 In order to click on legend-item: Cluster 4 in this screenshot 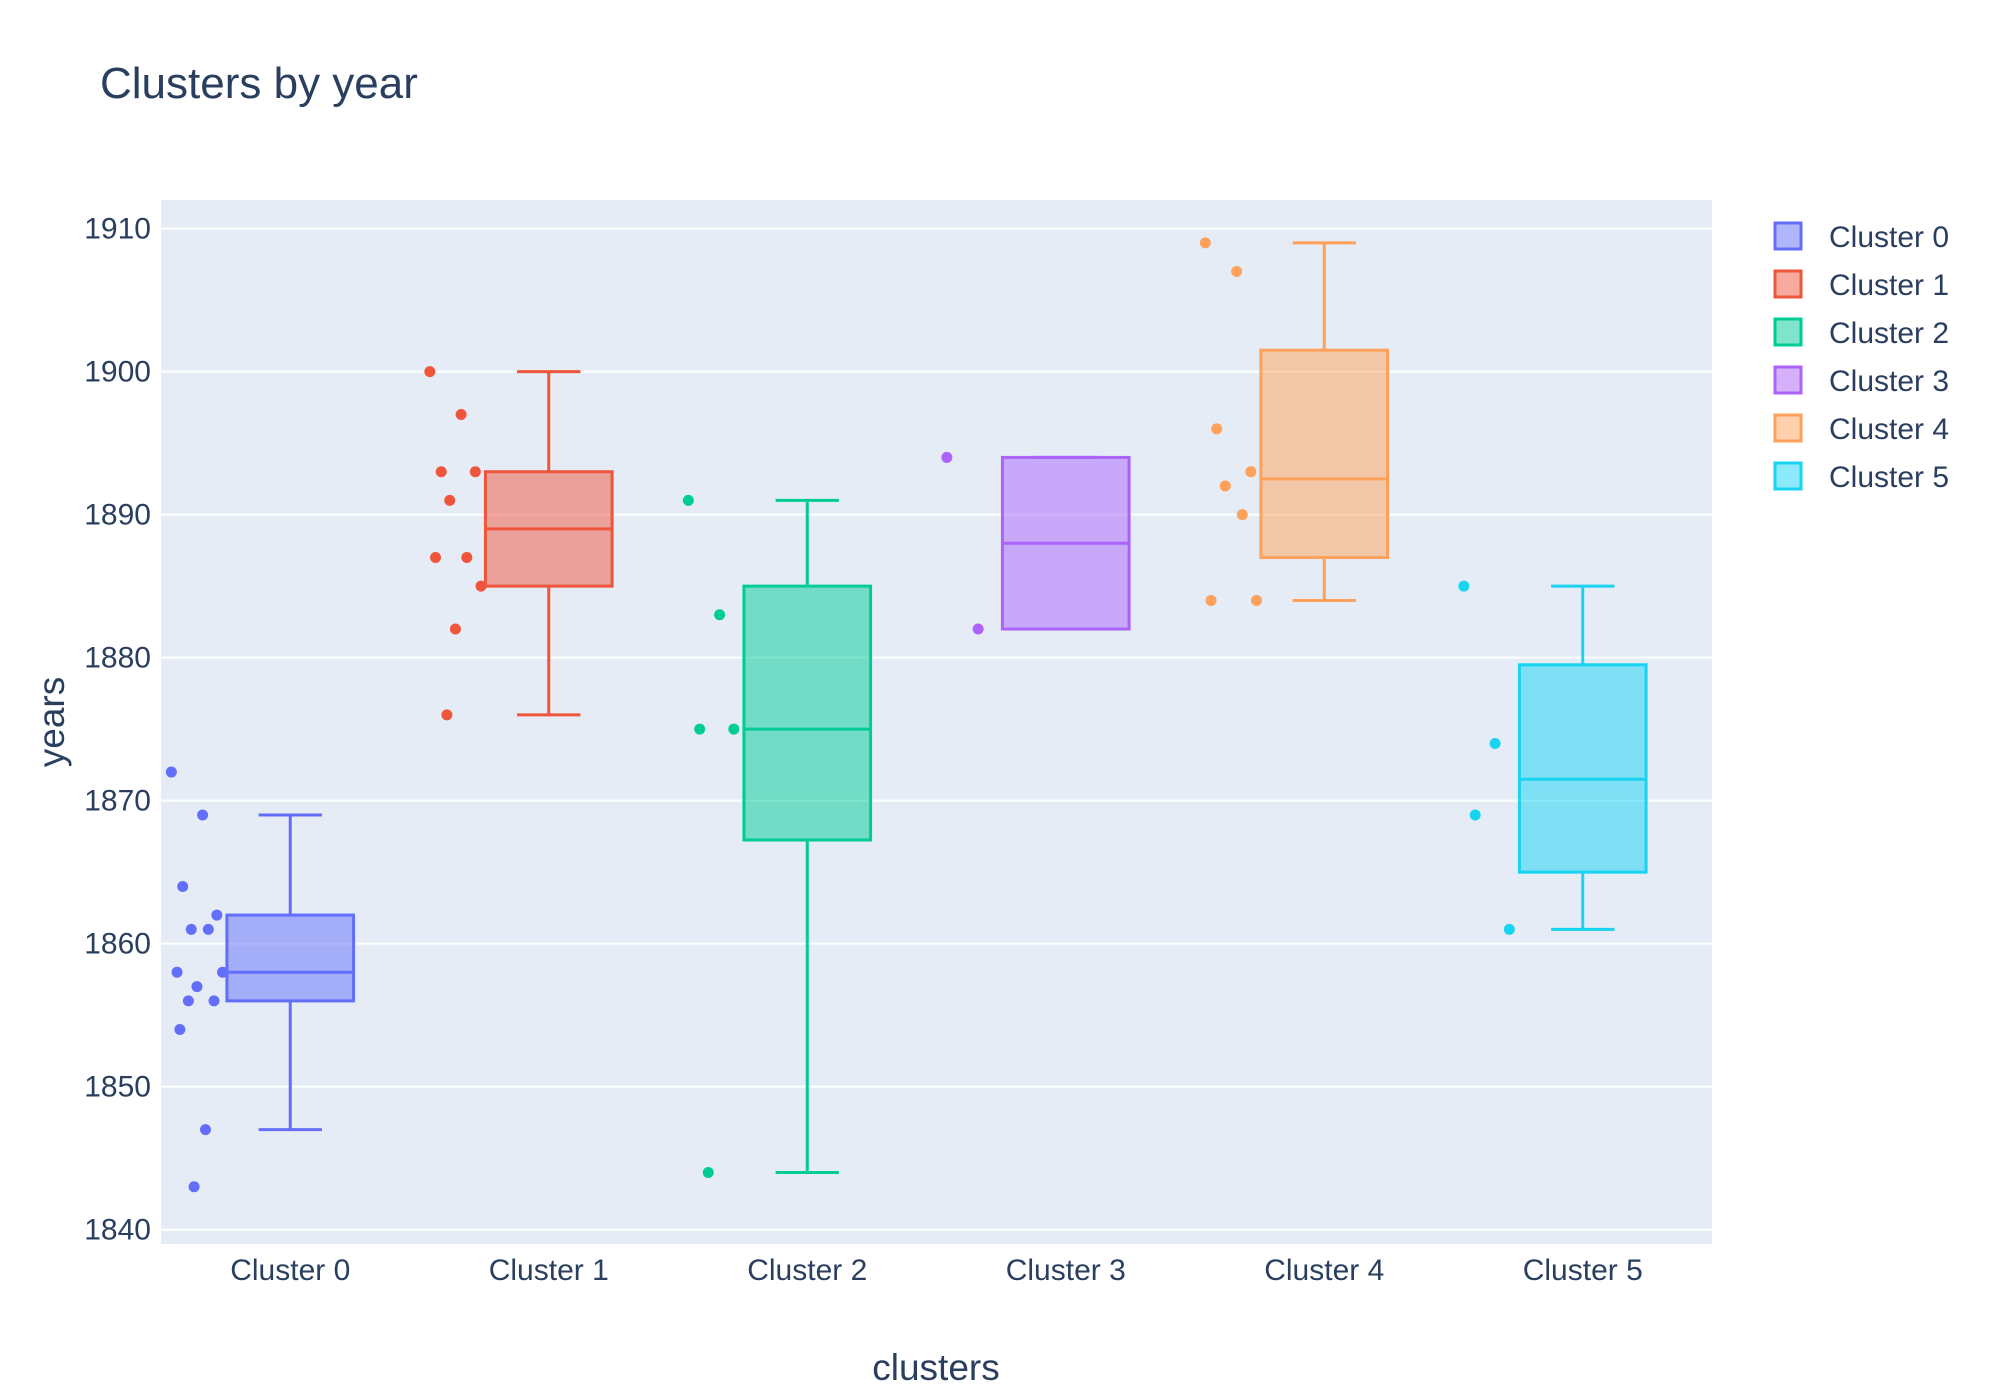, I will do `click(1861, 429)`.